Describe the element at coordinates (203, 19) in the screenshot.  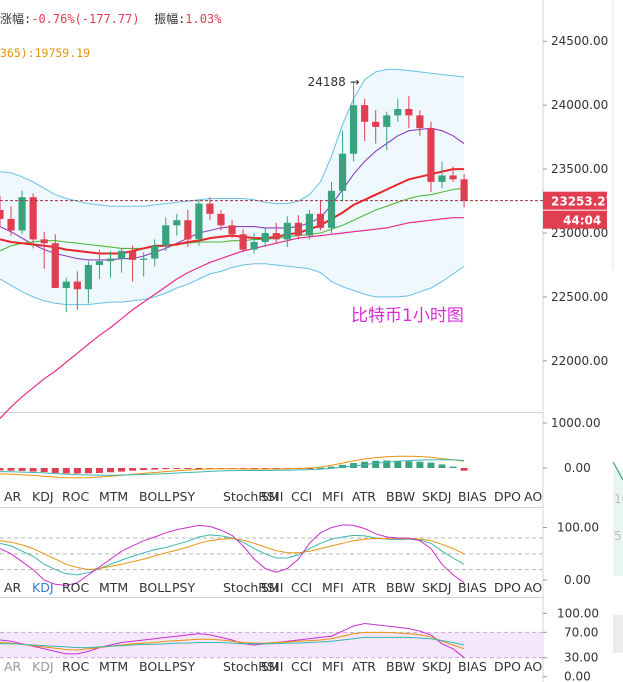
I see `amplitude-value: 1.03%` at that location.